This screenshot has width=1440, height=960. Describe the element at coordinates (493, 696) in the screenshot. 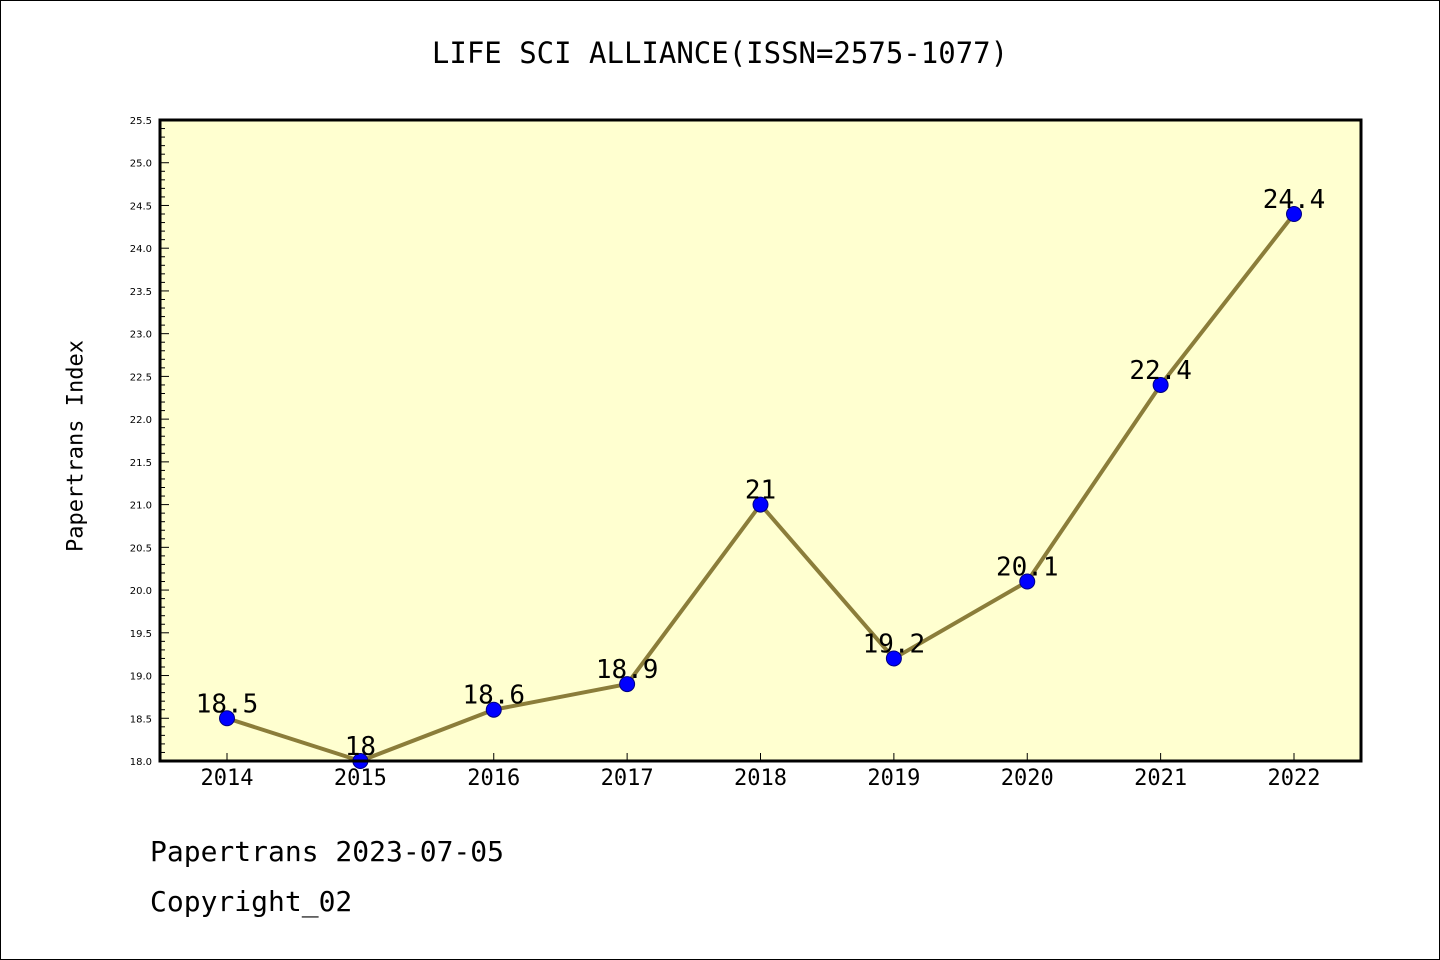

I see `data-label: 18.6` at that location.